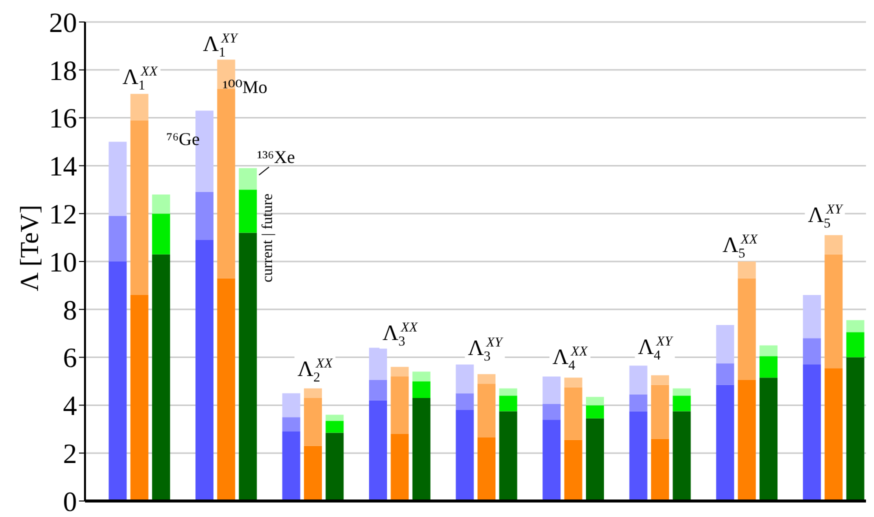 The width and height of the screenshot is (874, 517). I want to click on y-tick-label: 12, so click(63, 215).